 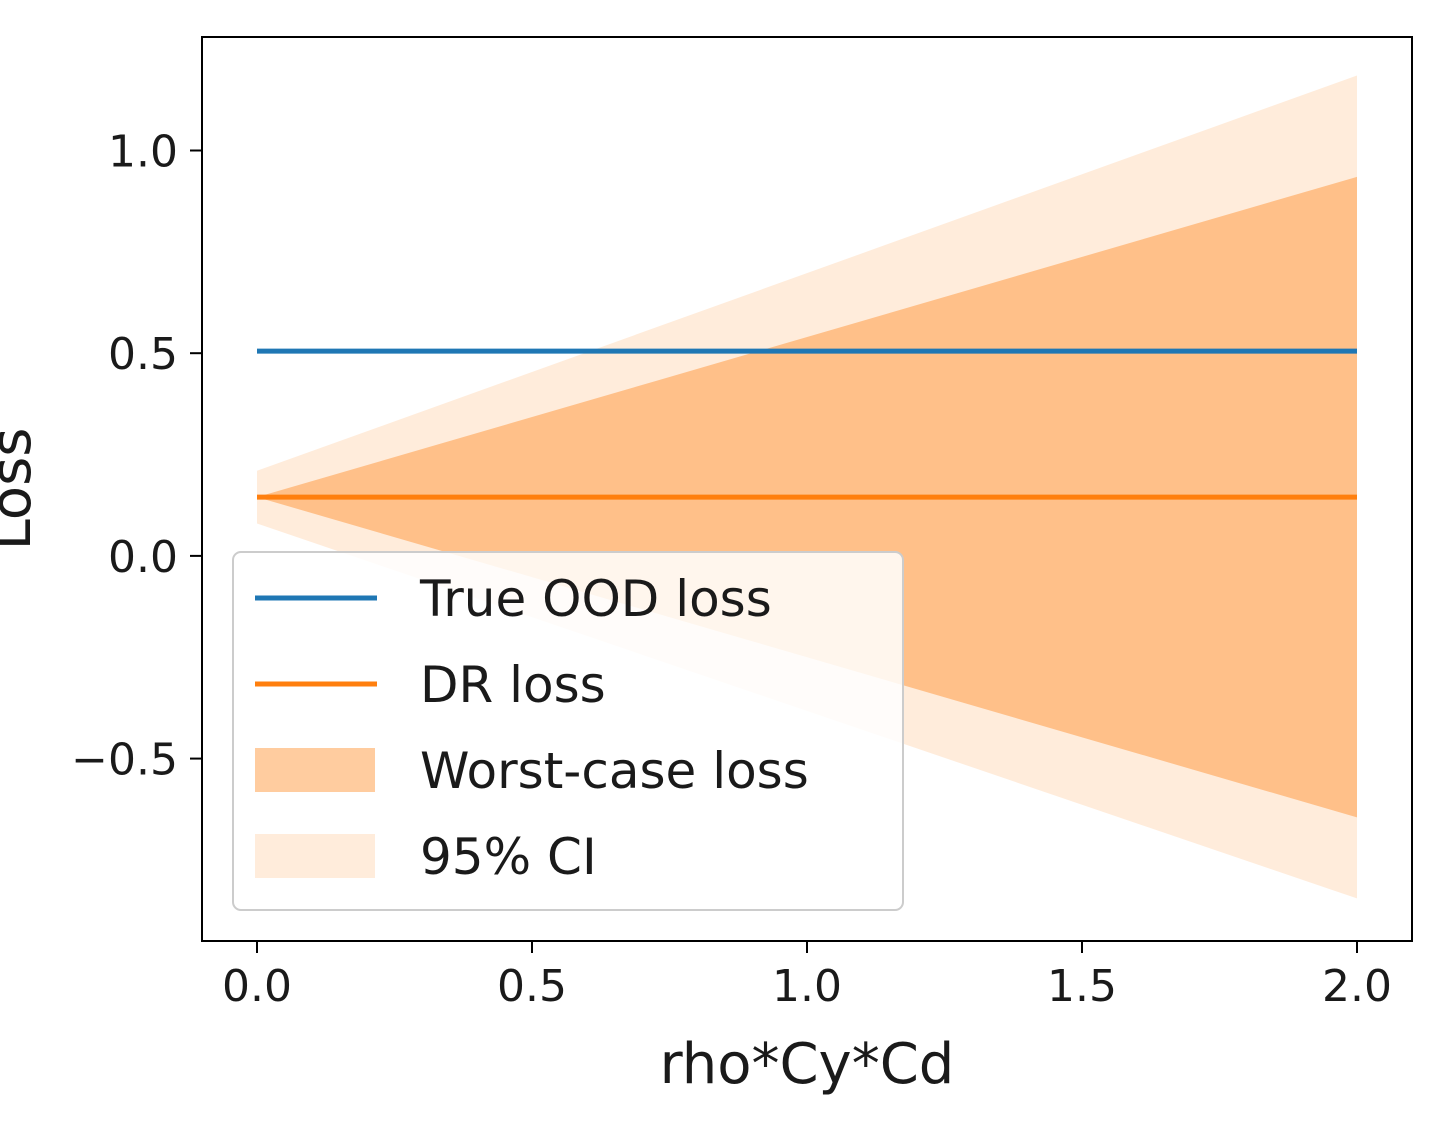 What do you see at coordinates (595, 599) in the screenshot?
I see `legend-label-true-ood-loss: True OOD loss` at bounding box center [595, 599].